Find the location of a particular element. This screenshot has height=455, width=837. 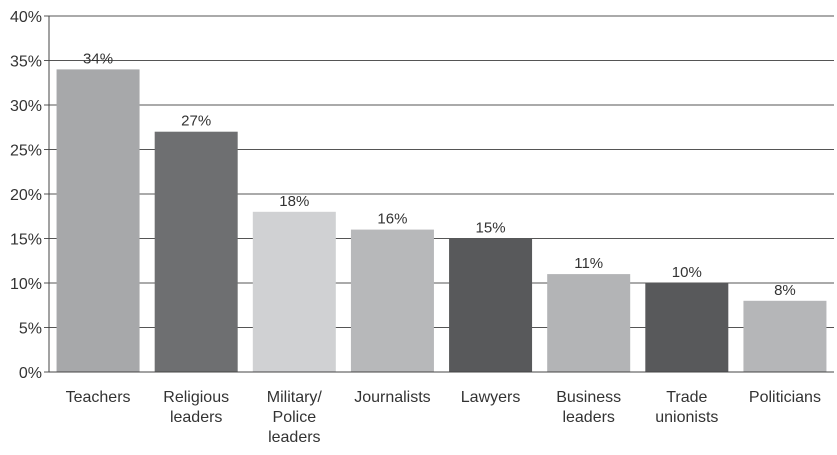

x-category-label: Religious leaders is located at coordinates (196, 407).